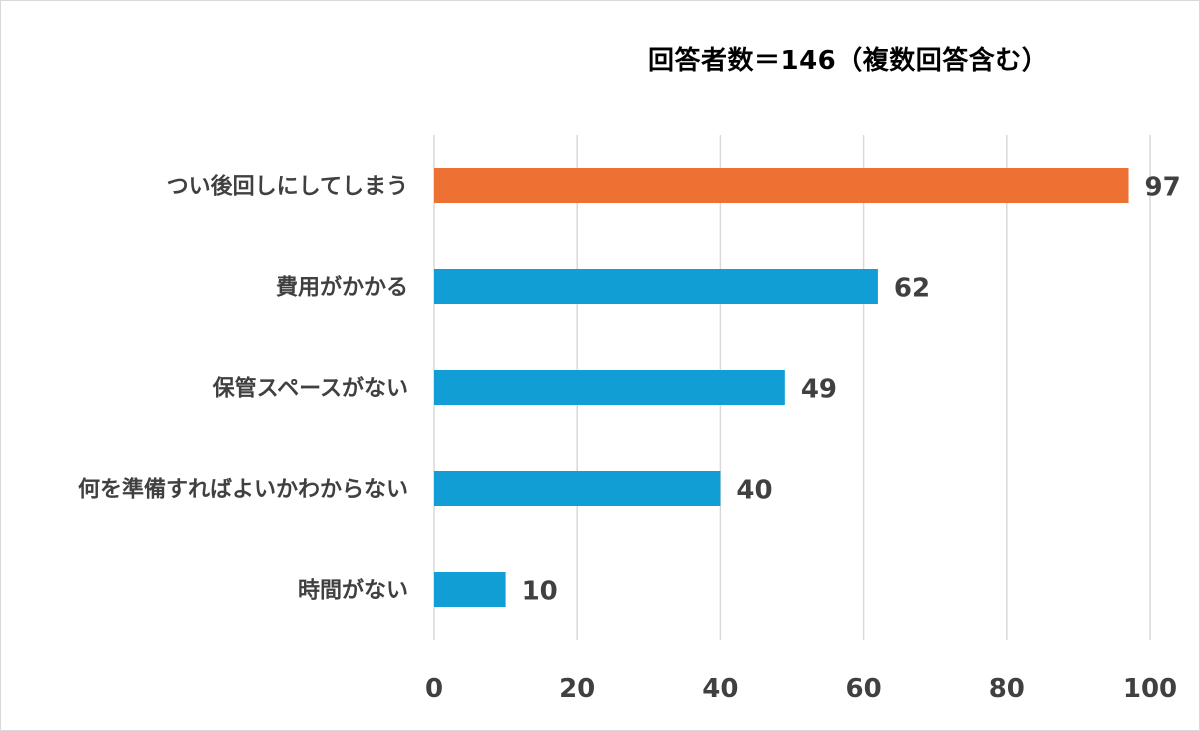 The height and width of the screenshot is (731, 1200). Describe the element at coordinates (720, 689) in the screenshot. I see `x-tick-label: 40` at that location.